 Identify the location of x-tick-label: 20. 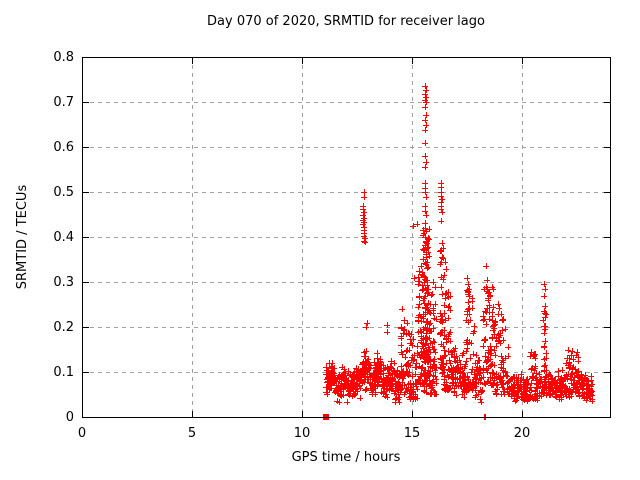
(522, 433).